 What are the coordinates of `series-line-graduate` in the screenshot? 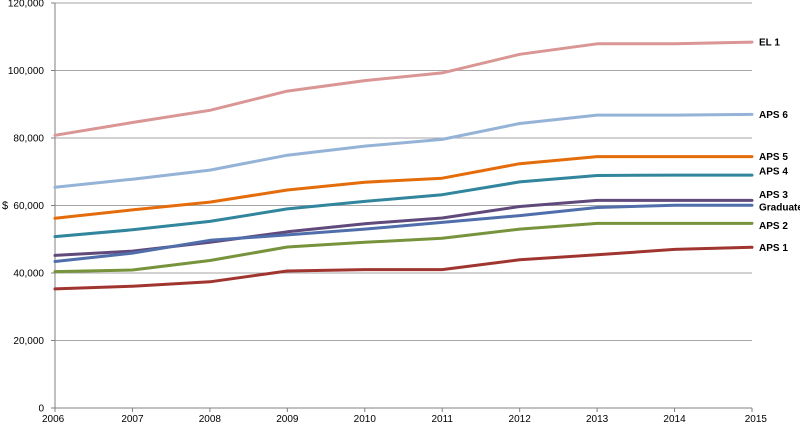 It's located at (403, 233).